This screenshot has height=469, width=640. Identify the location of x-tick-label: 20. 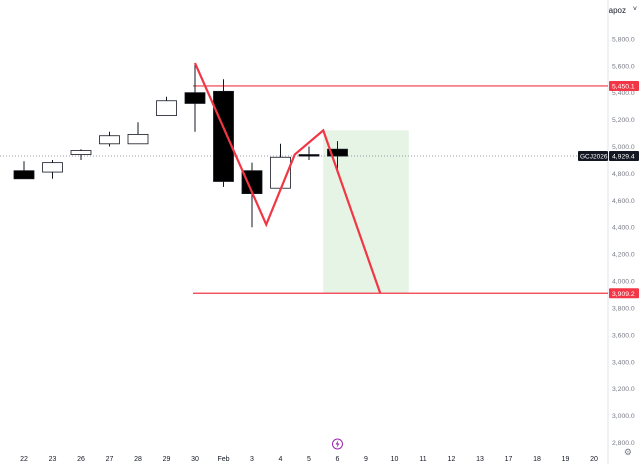
(594, 459).